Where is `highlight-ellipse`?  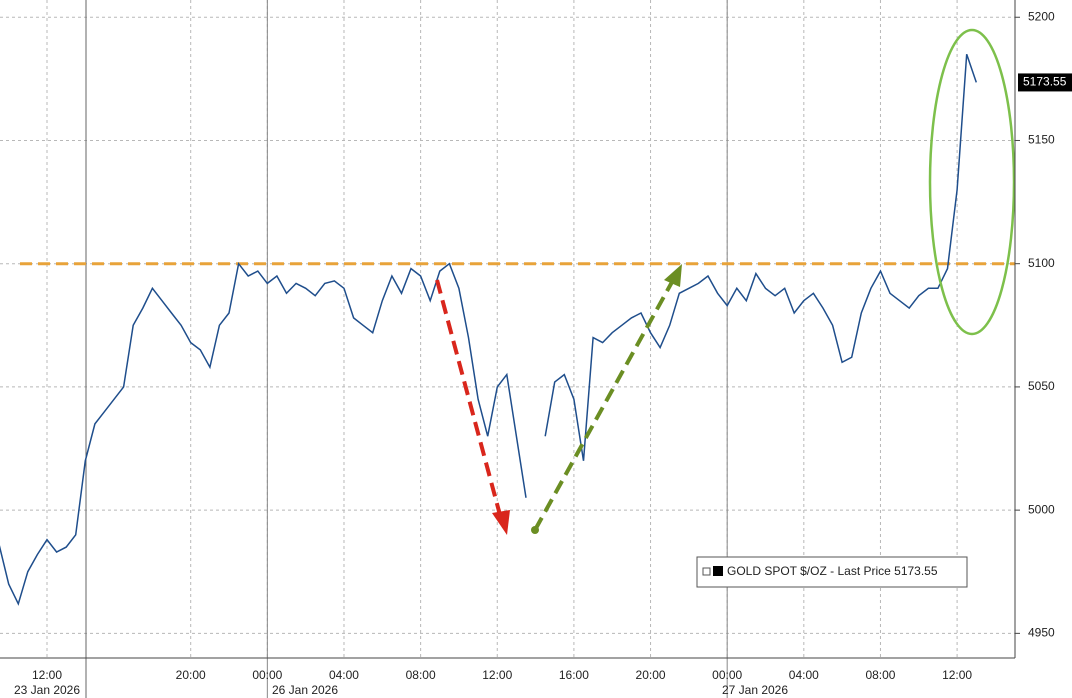
highlight-ellipse is located at coordinates (972, 182).